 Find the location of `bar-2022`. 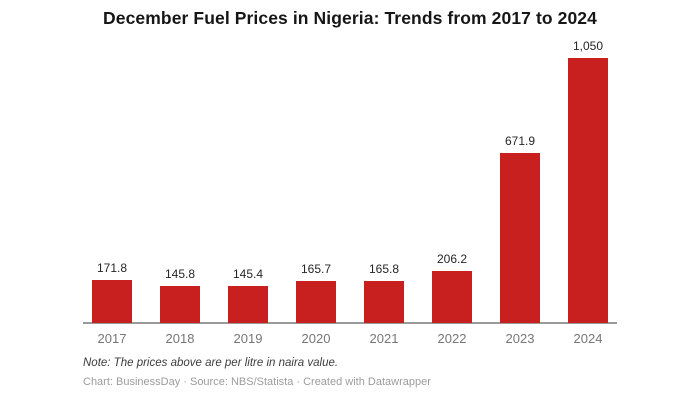

bar-2022 is located at coordinates (452, 297).